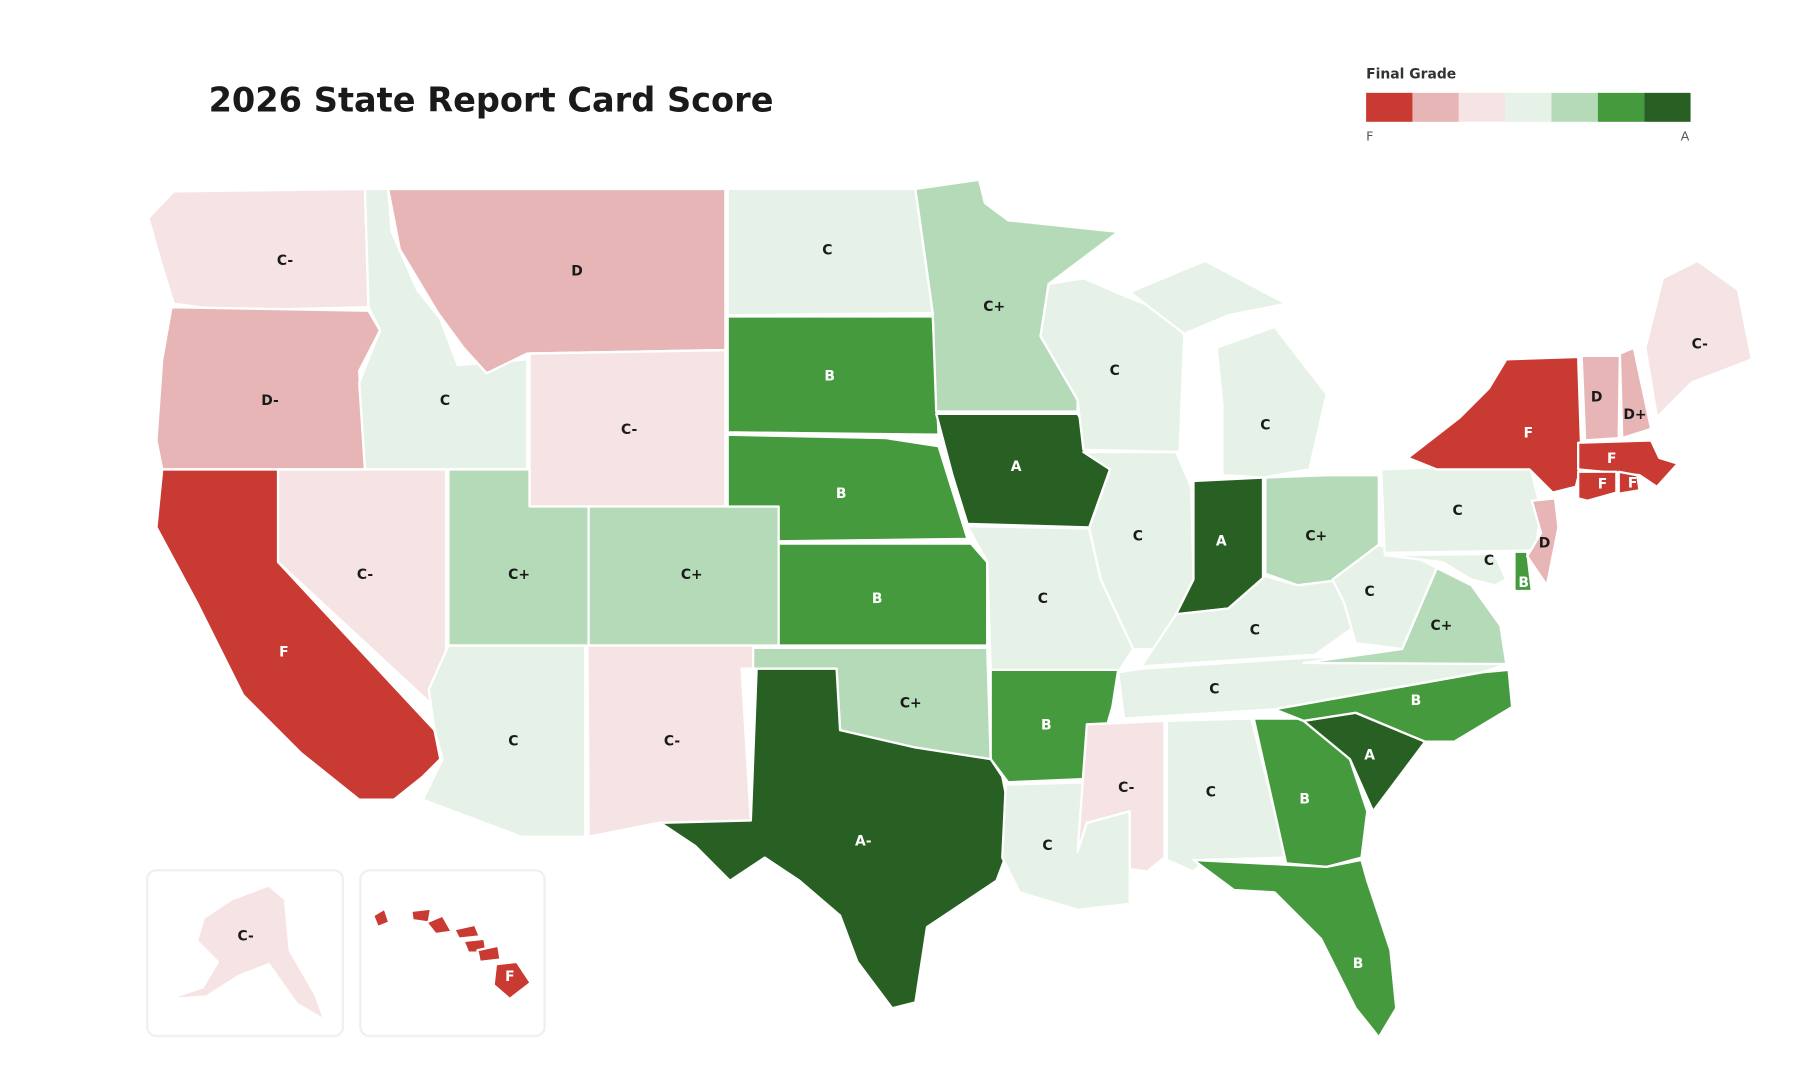  Describe the element at coordinates (452, 953) in the screenshot. I see `hawaii-inset` at that location.